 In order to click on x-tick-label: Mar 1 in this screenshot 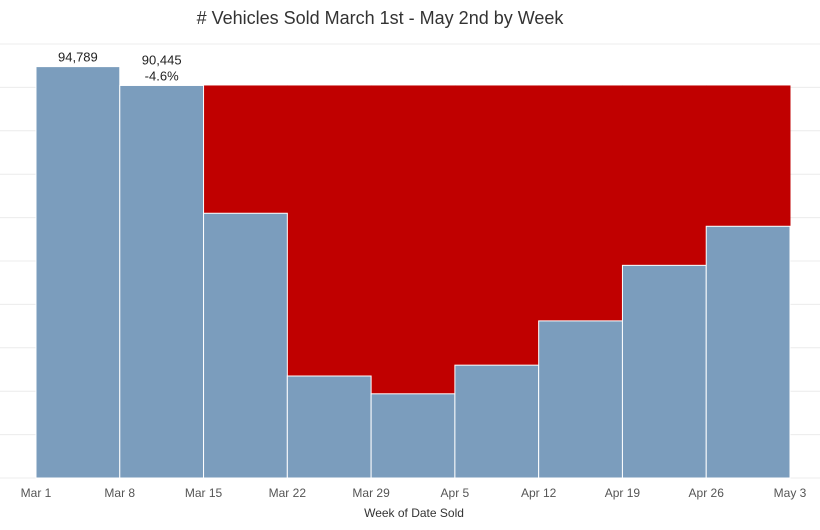, I will do `click(36, 493)`.